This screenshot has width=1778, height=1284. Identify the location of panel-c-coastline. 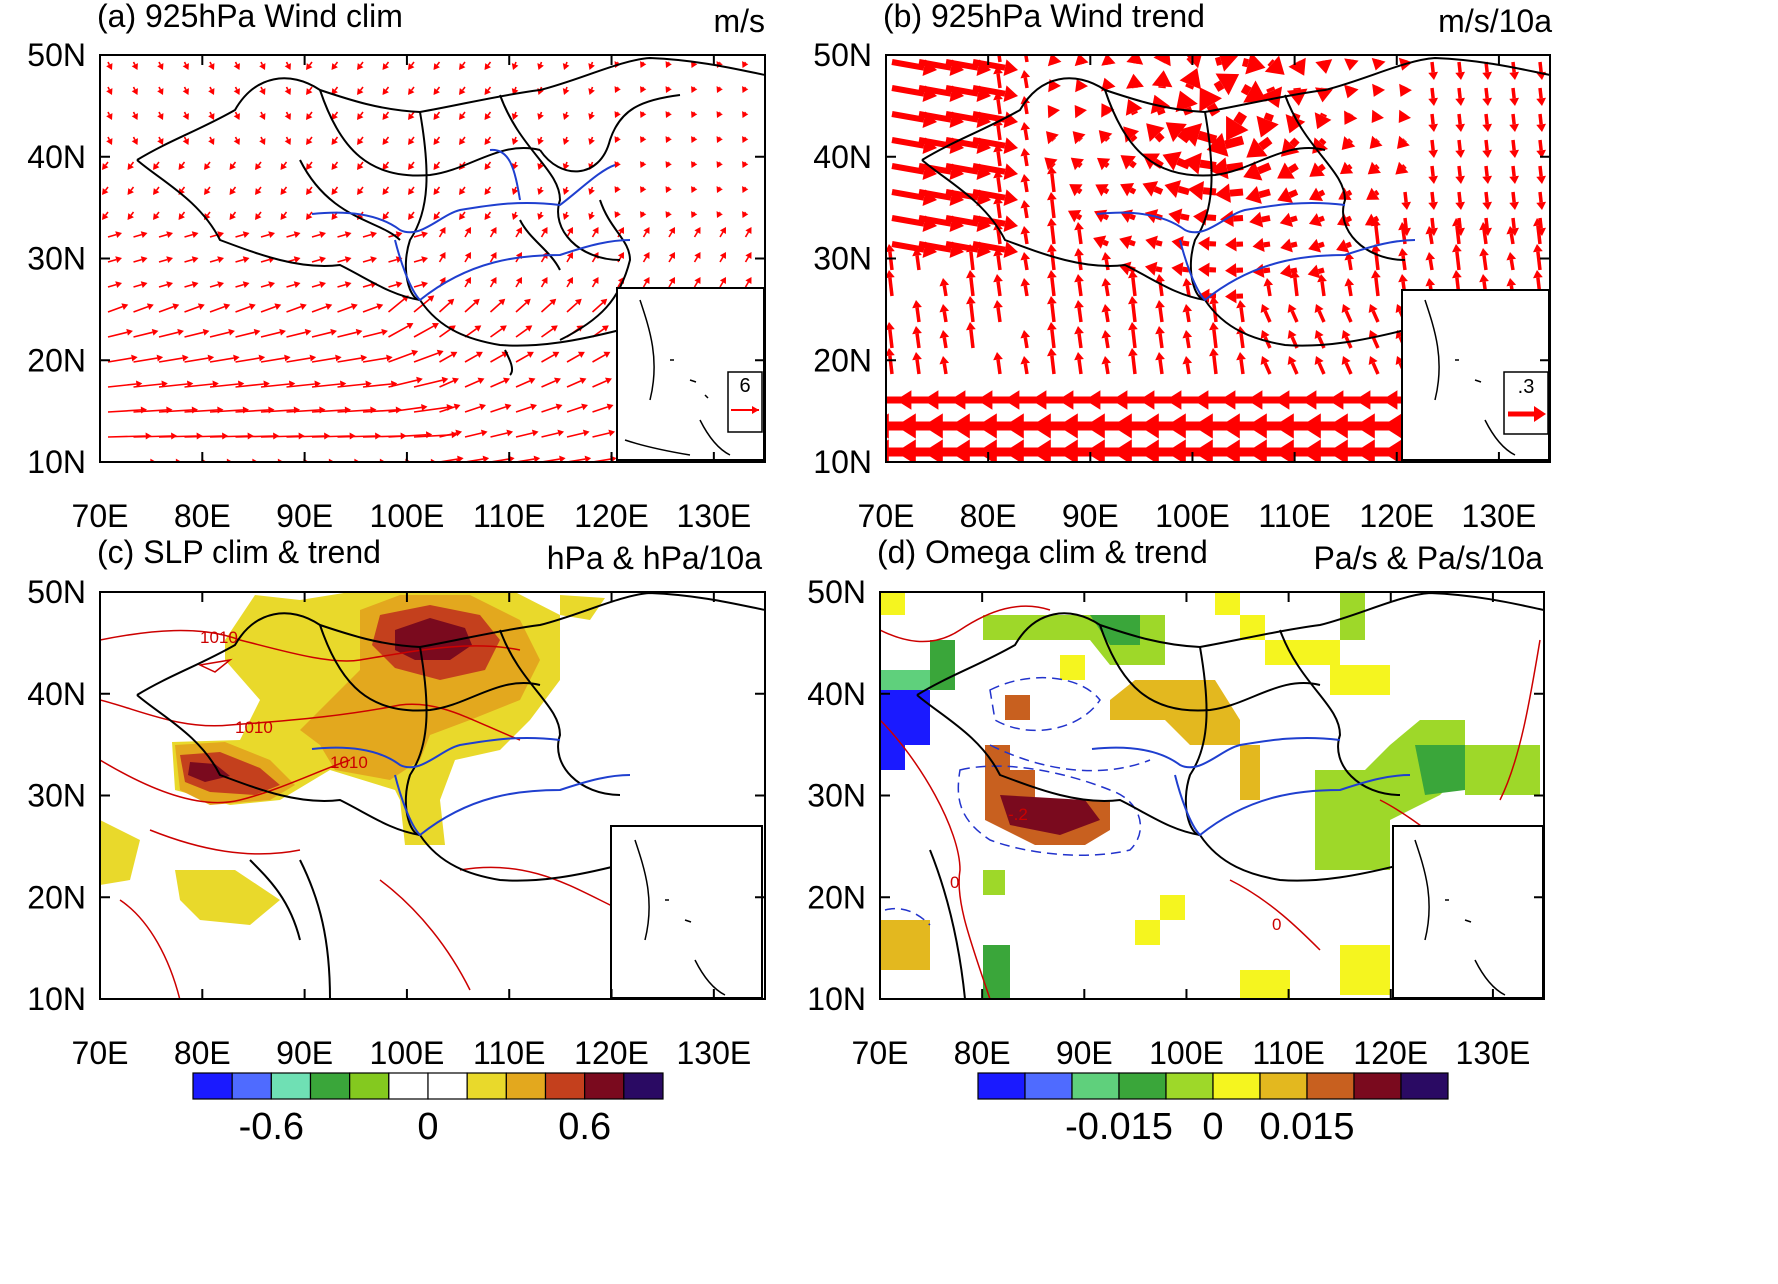
(450, 795).